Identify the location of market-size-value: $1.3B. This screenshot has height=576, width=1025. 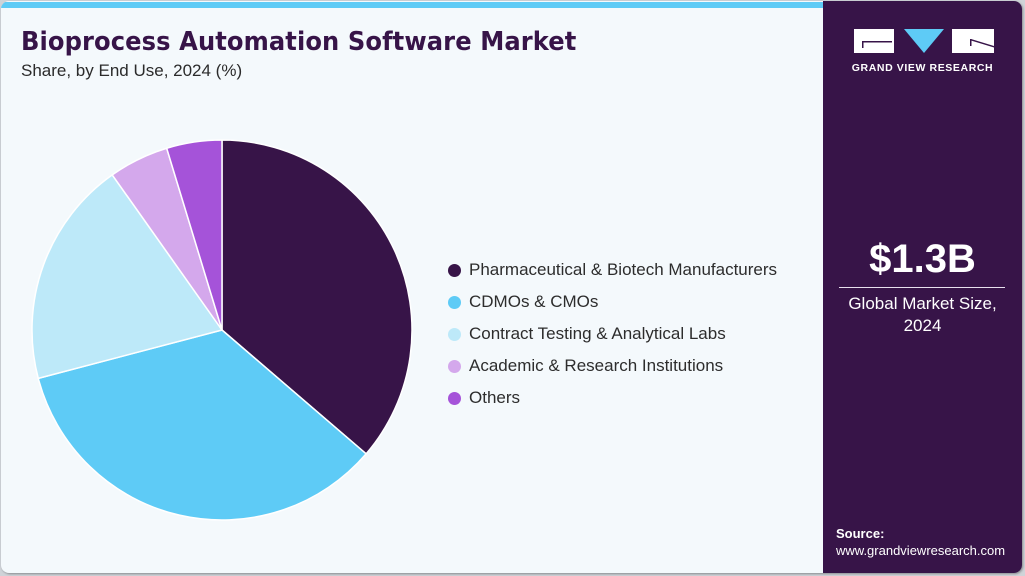
(922, 259).